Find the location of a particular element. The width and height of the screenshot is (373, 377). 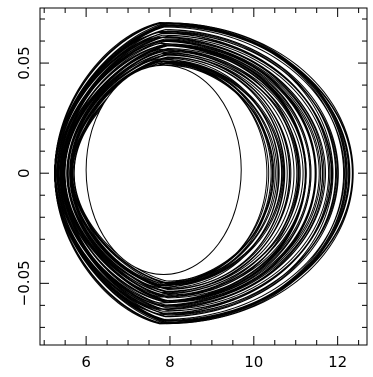

x-tick-label: 6 is located at coordinates (86, 362).